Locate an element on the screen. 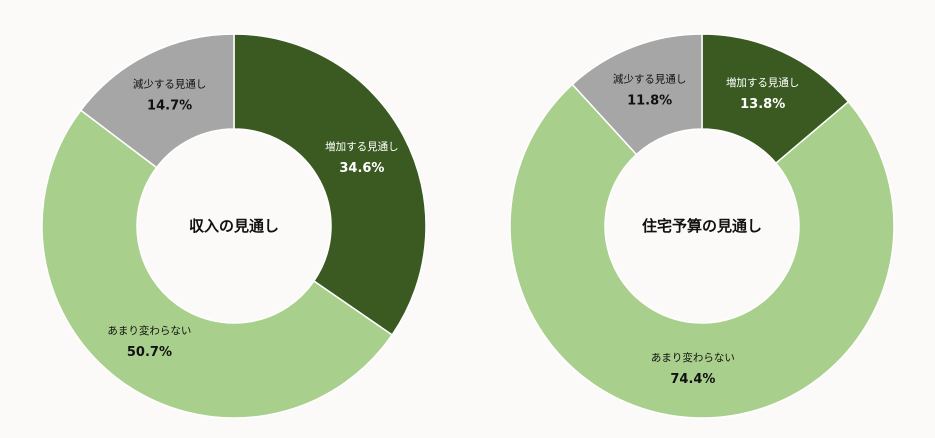 The width and height of the screenshot is (935, 438). slice-value-label: 34.6% is located at coordinates (361, 168).